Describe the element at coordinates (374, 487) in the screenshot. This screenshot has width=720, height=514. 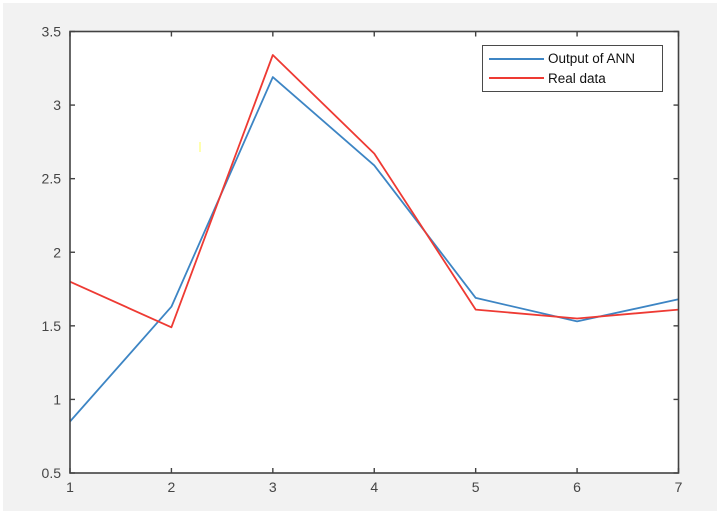
I see `x-tick-label: 4` at that location.